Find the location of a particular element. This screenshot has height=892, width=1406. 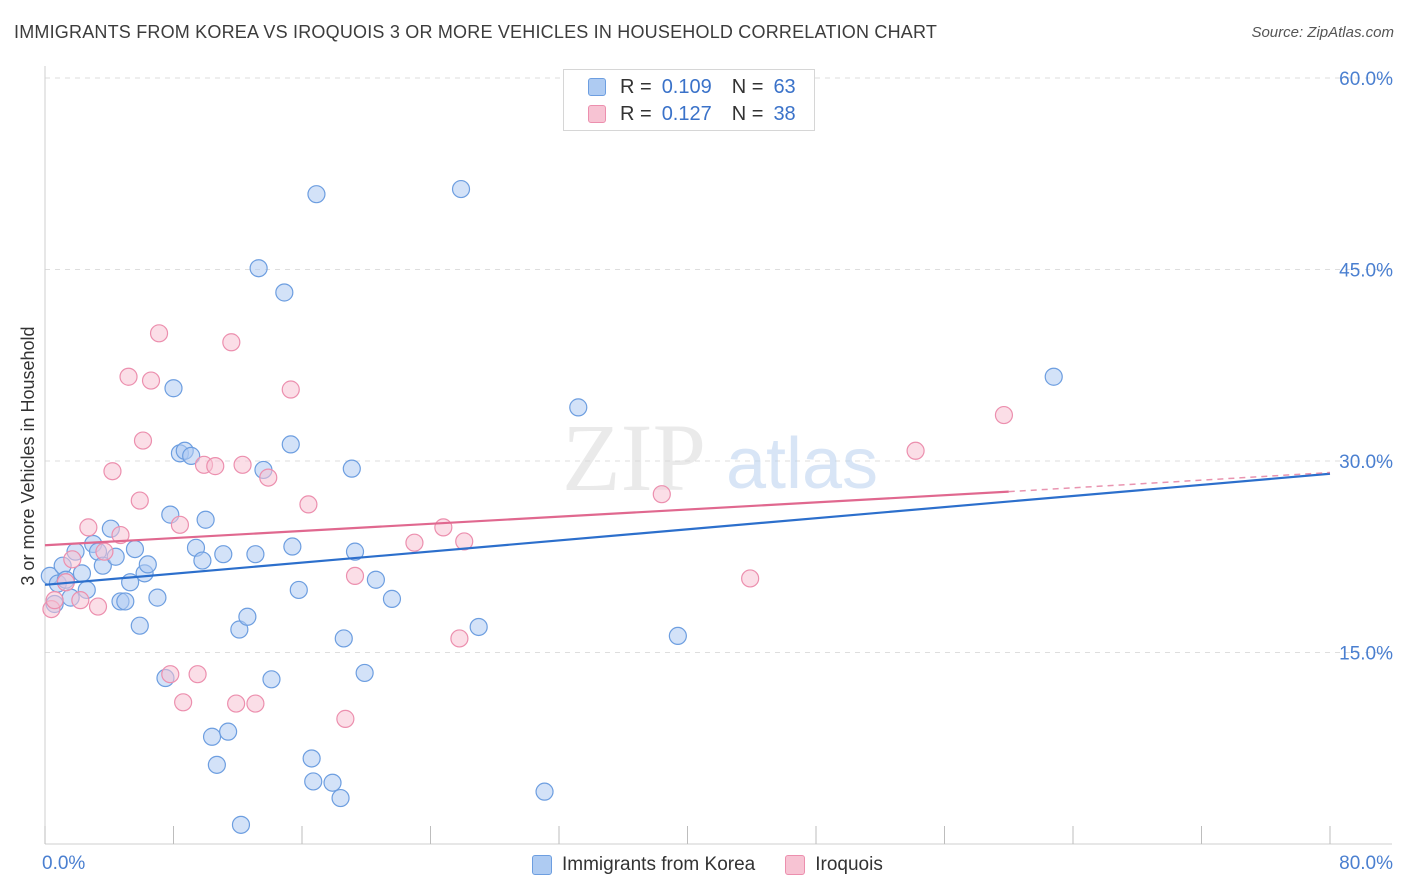

legend-label: Iroquois is located at coordinates (849, 864).